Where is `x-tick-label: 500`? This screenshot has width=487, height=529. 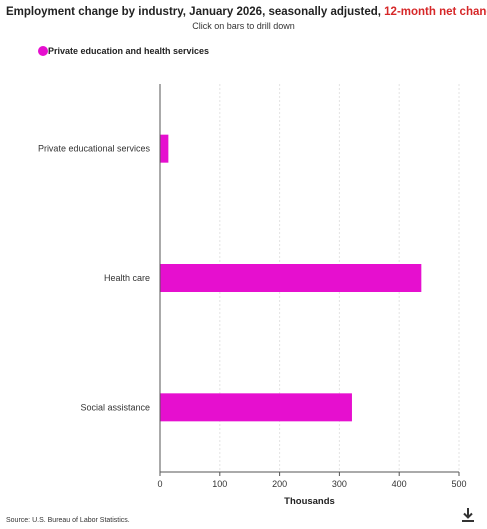
x-tick-label: 500 is located at coordinates (458, 484).